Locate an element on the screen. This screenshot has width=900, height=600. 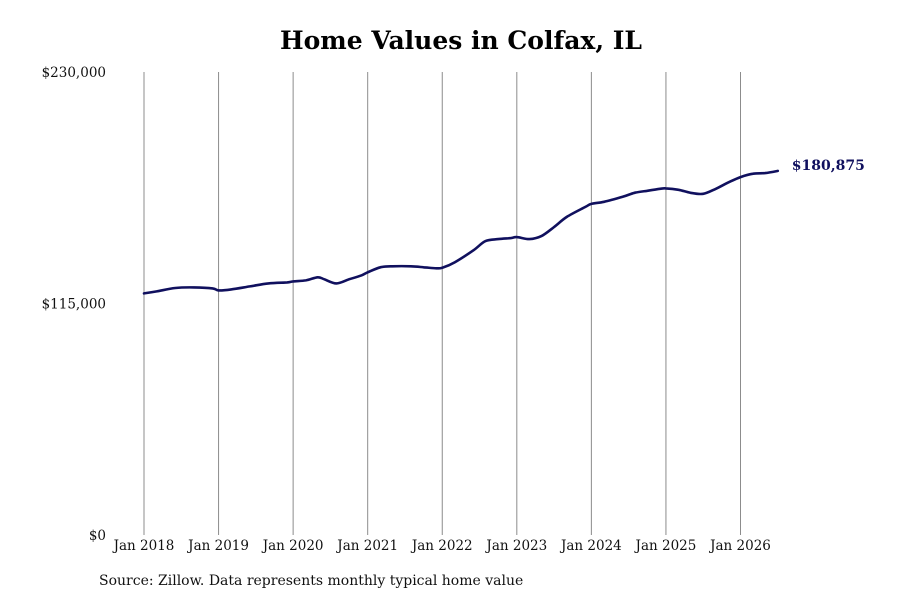
x-tick-label: Jan 2020 is located at coordinates (292, 546).